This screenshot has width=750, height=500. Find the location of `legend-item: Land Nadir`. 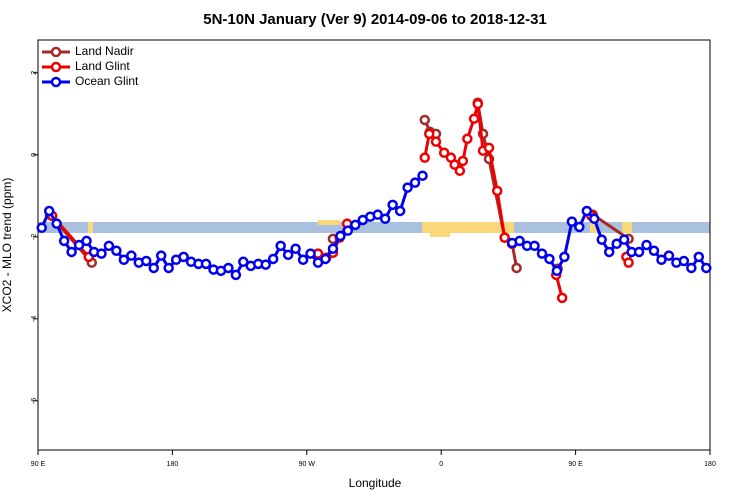

legend-item: Land Nadir is located at coordinates (88, 51).